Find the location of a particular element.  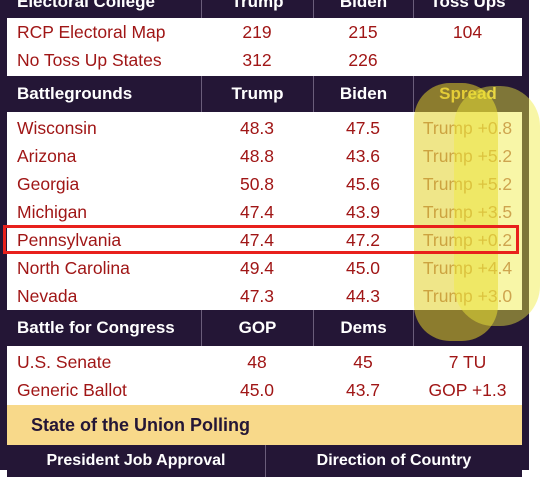

table-row: No Toss Up States 312 226 is located at coordinates (264, 60).